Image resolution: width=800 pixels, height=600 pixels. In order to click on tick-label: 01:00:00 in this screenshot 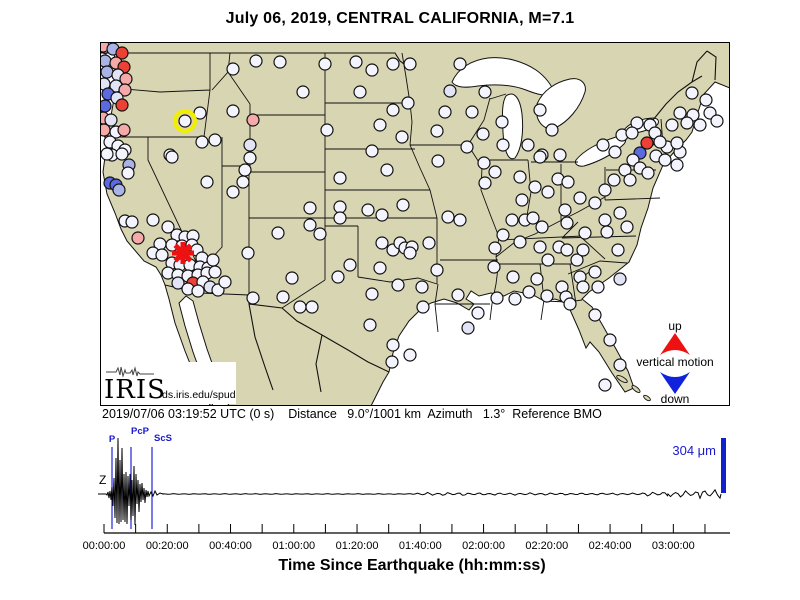, I will do `click(293, 546)`.